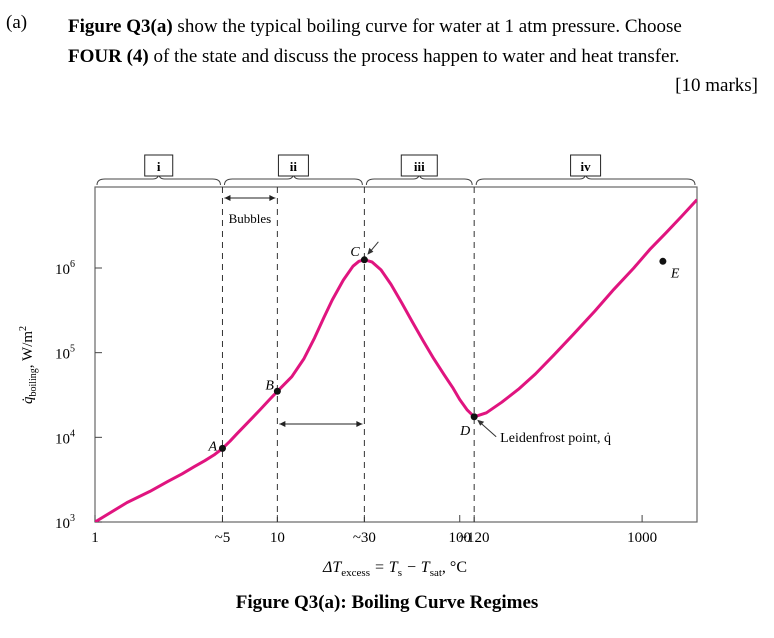  Describe the element at coordinates (387, 602) in the screenshot. I see `figure-caption: Figure Q3(a): Boiling Curve Regimes` at that location.